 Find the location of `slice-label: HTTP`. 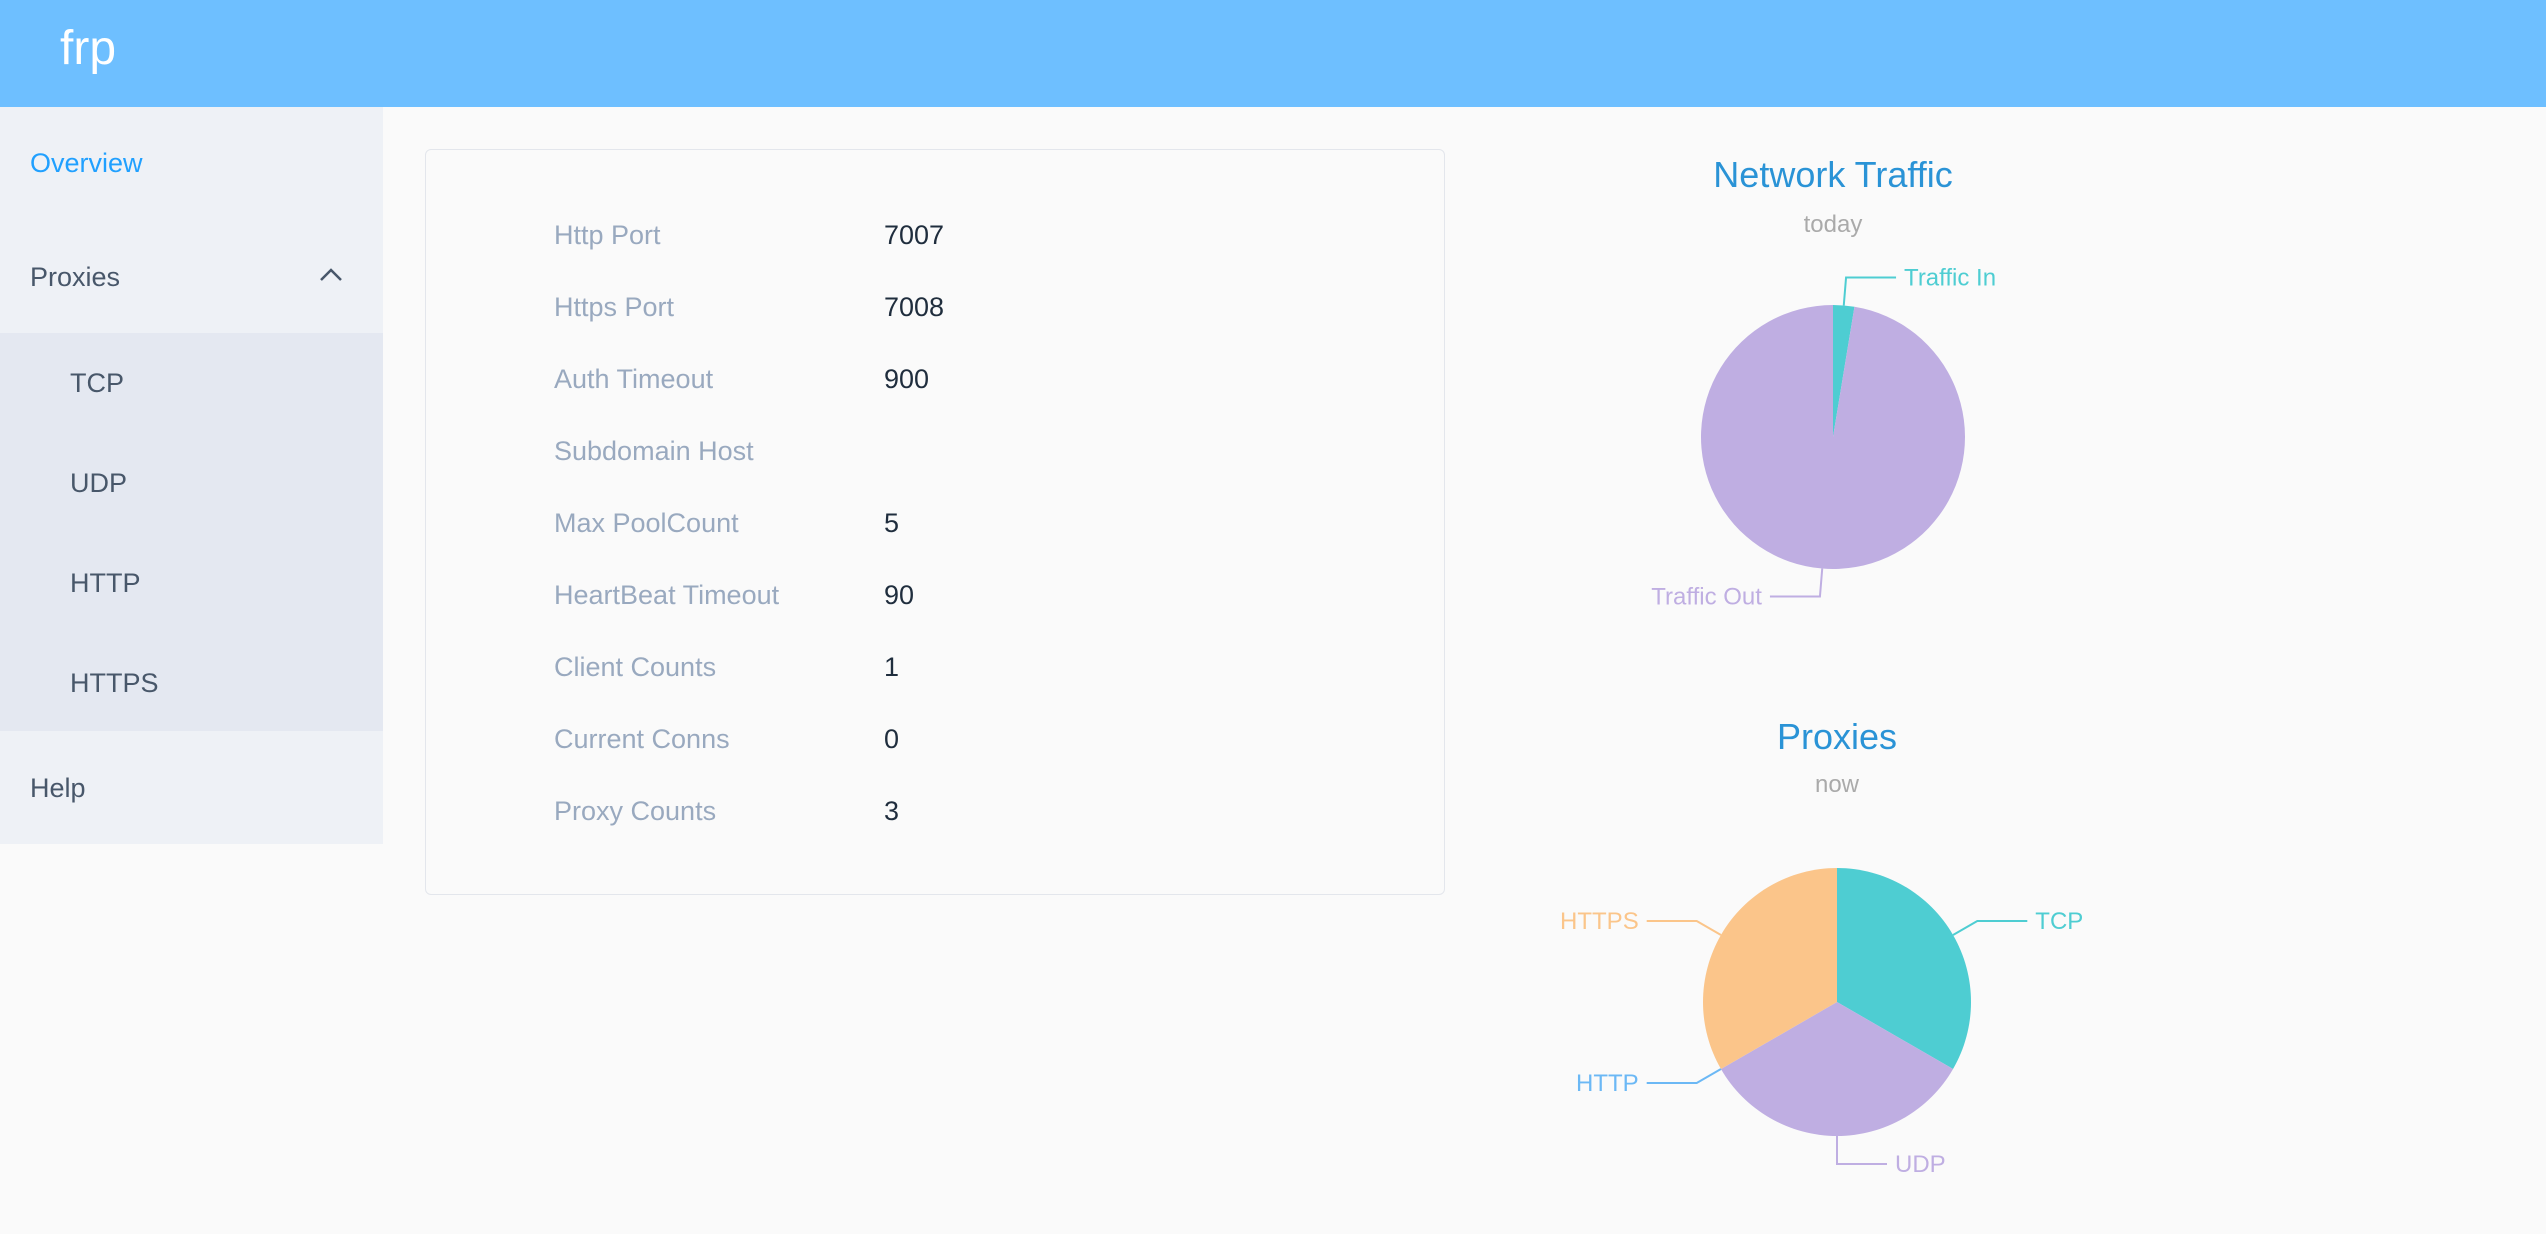

slice-label: HTTP is located at coordinates (1607, 1083).